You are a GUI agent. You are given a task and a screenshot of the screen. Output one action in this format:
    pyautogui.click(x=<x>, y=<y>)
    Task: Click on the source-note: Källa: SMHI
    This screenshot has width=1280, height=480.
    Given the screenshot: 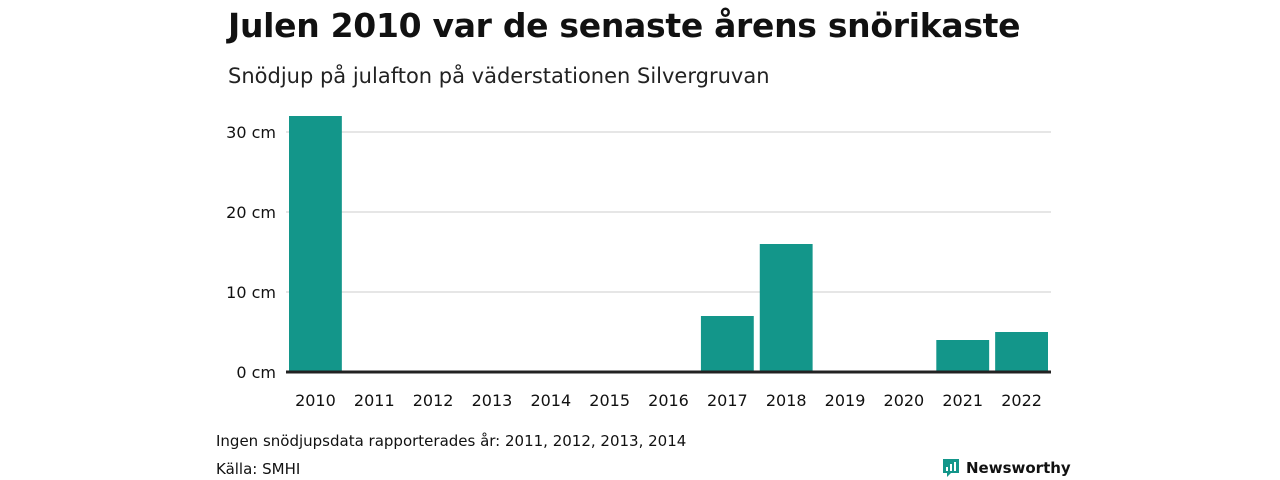 What is the action you would take?
    pyautogui.click(x=258, y=469)
    